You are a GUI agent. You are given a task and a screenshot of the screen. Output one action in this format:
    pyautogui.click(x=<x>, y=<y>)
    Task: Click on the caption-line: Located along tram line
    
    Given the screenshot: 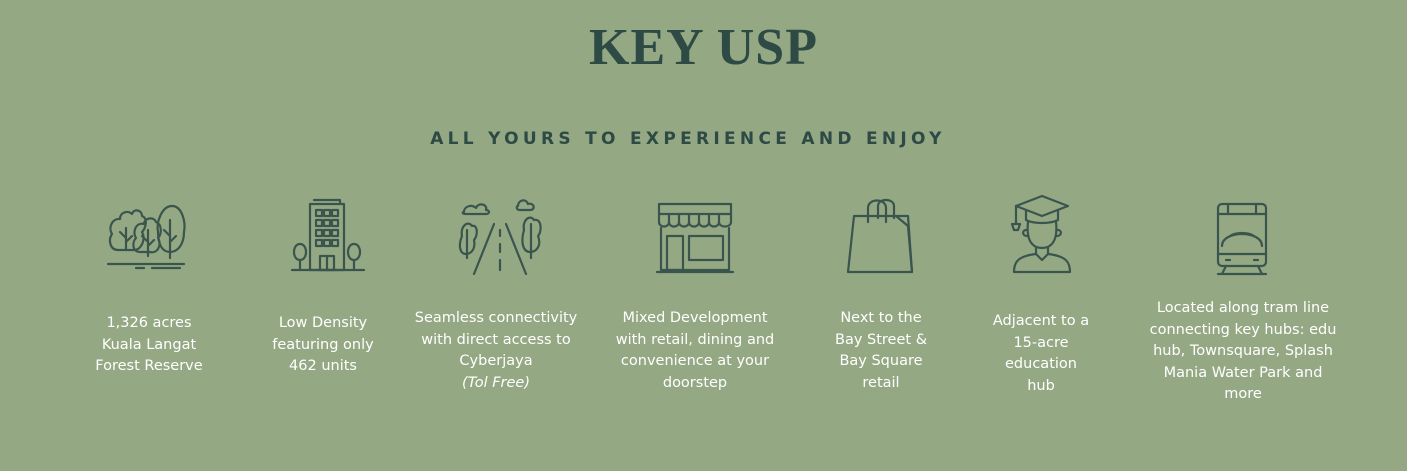 What is the action you would take?
    pyautogui.click(x=1243, y=308)
    